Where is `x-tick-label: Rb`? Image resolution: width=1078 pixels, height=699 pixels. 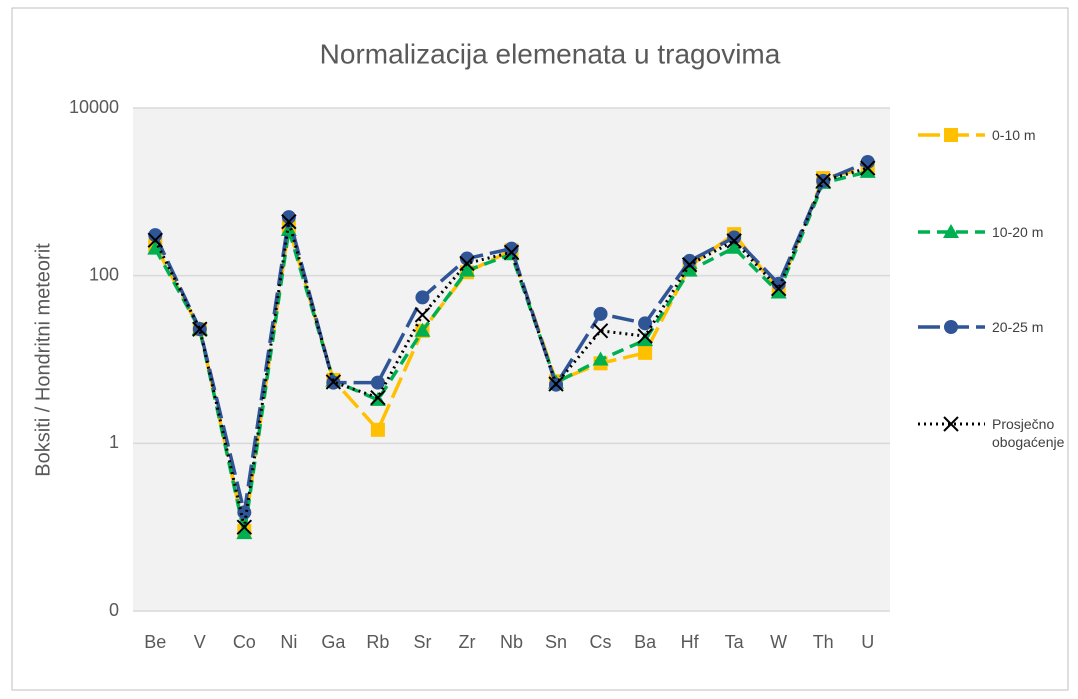
x-tick-label: Rb is located at coordinates (377, 642).